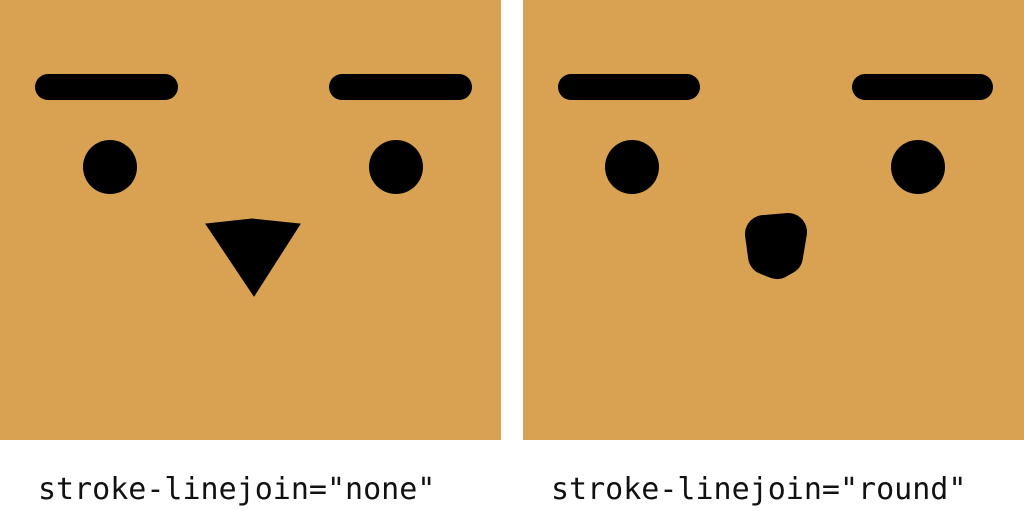 The width and height of the screenshot is (1024, 511). What do you see at coordinates (237, 489) in the screenshot?
I see `caption-linejoin-none: stroke-linejoin="none"` at bounding box center [237, 489].